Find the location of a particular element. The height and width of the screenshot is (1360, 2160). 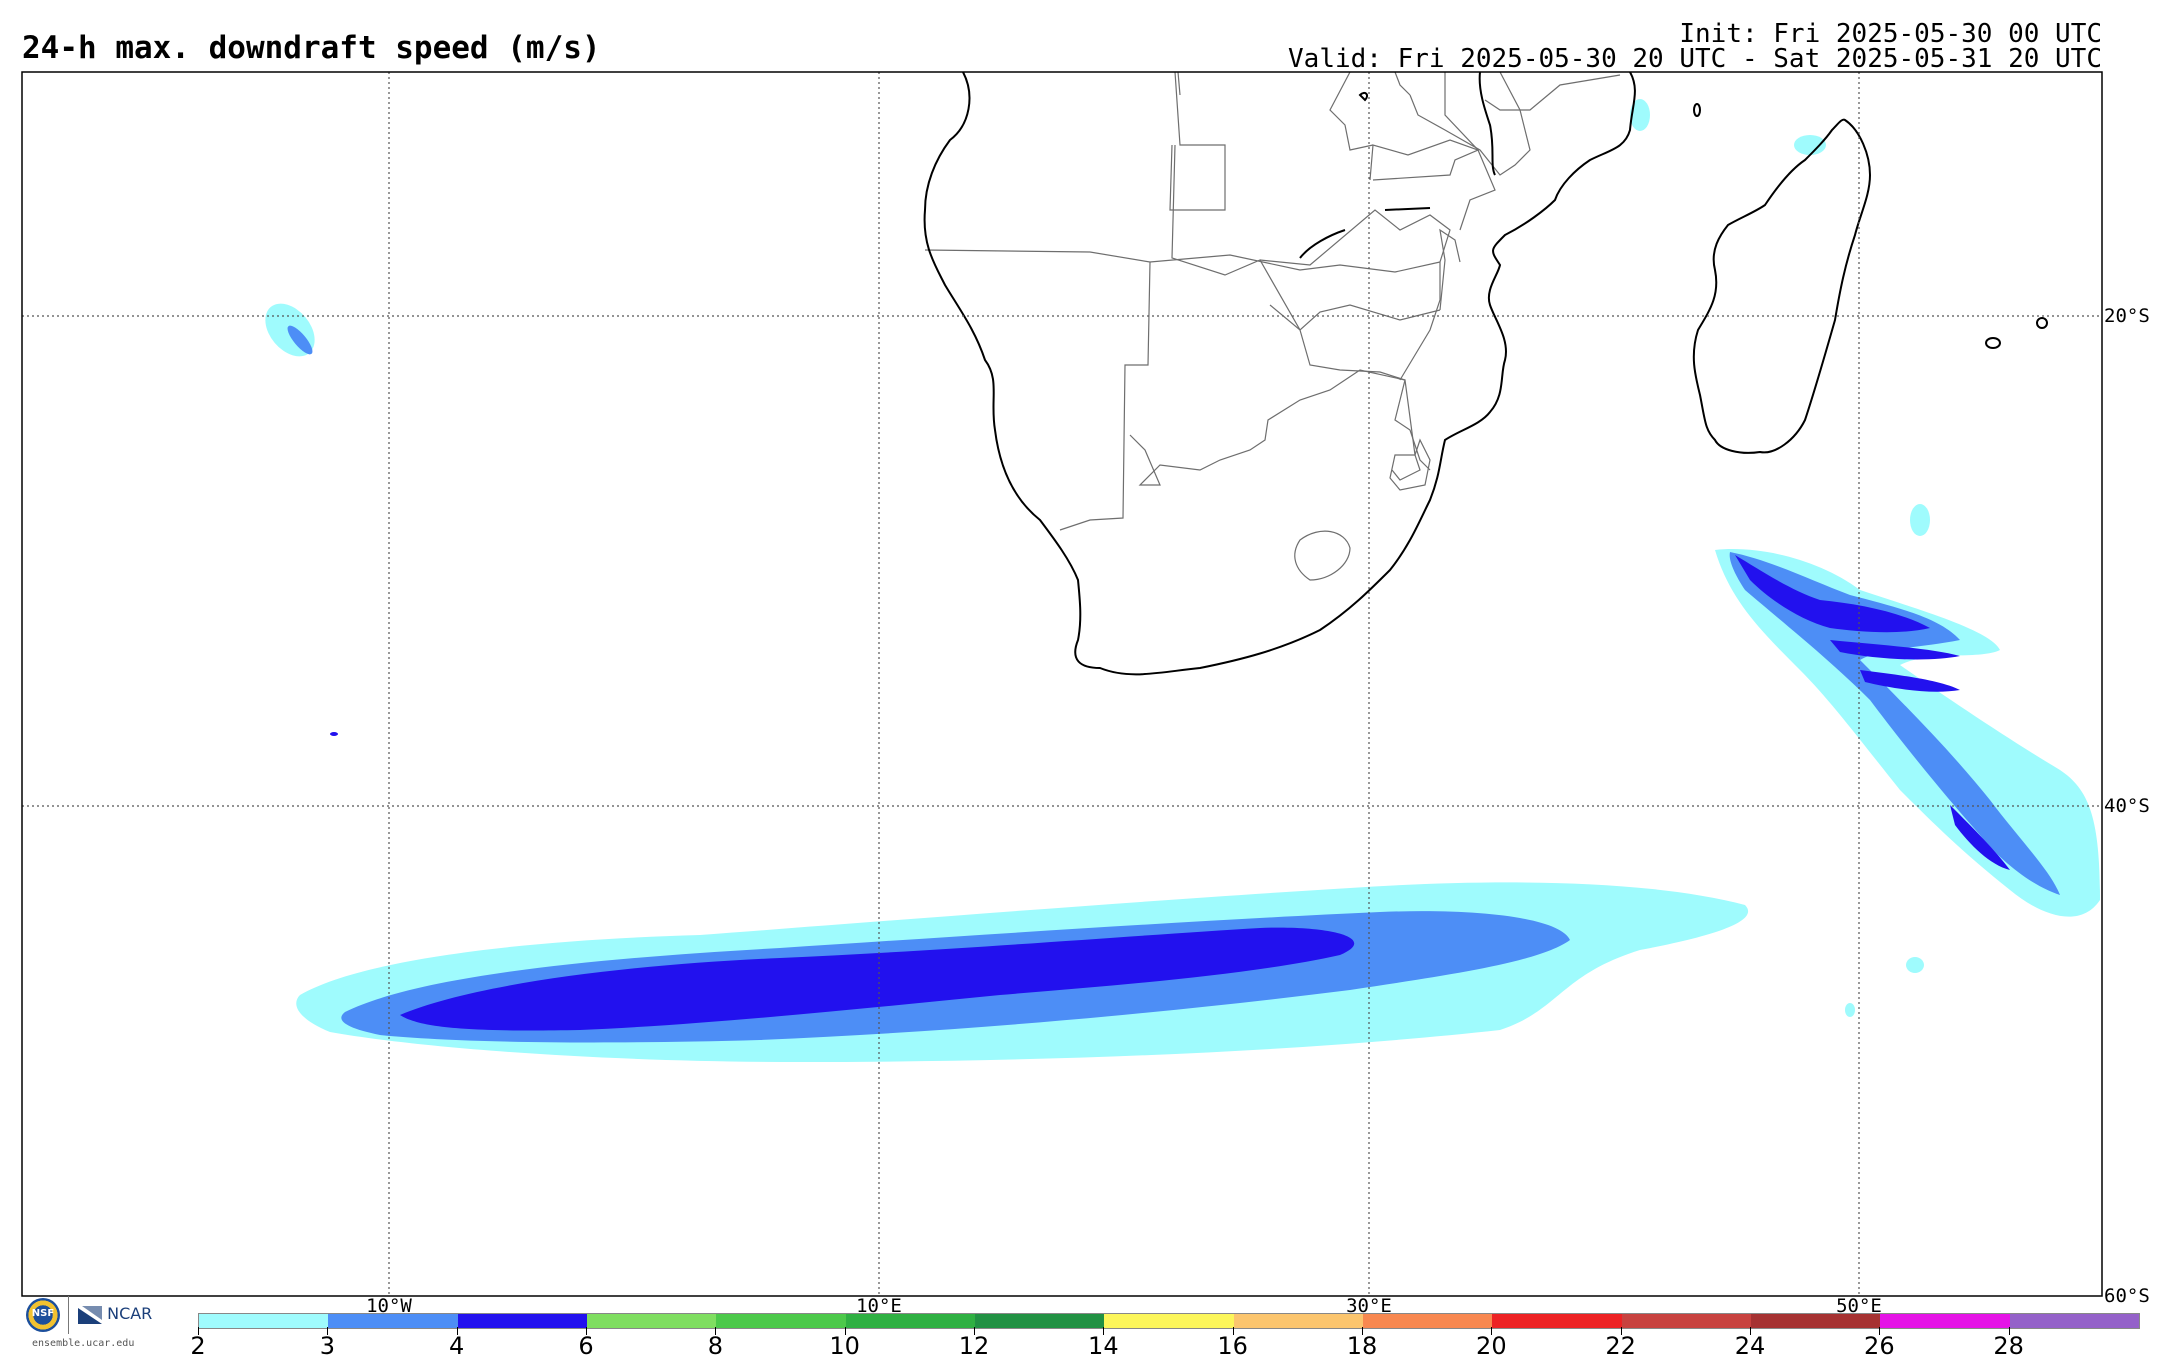

colorbar-label: 12 is located at coordinates (974, 1346).